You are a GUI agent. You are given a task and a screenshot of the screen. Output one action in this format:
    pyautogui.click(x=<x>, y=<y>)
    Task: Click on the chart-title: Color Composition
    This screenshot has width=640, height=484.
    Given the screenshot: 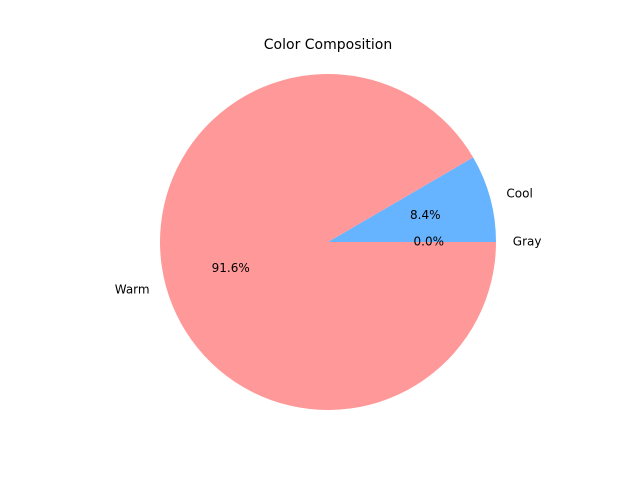 What is the action you would take?
    pyautogui.click(x=328, y=45)
    